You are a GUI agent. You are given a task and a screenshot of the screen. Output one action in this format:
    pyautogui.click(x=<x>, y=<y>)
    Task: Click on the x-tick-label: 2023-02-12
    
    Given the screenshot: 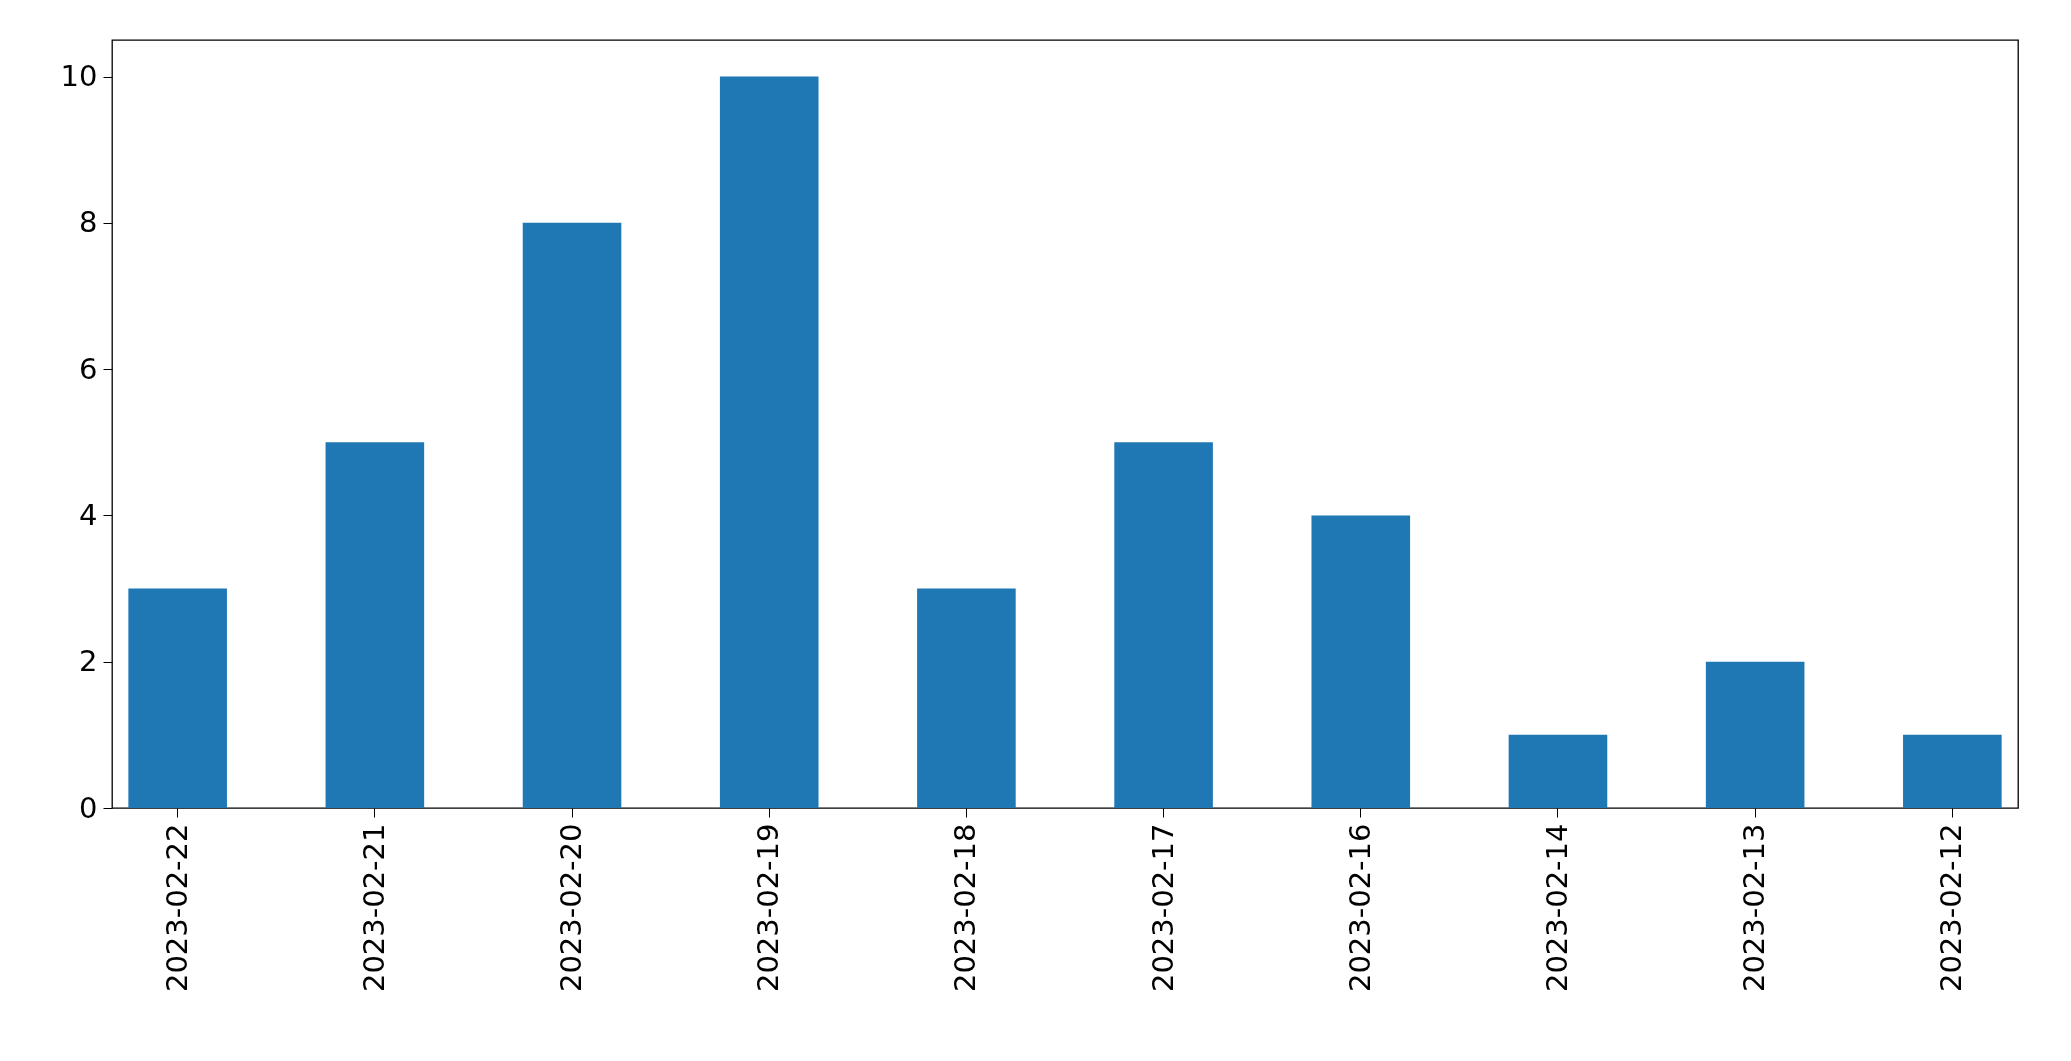 What is the action you would take?
    pyautogui.click(x=1951, y=908)
    